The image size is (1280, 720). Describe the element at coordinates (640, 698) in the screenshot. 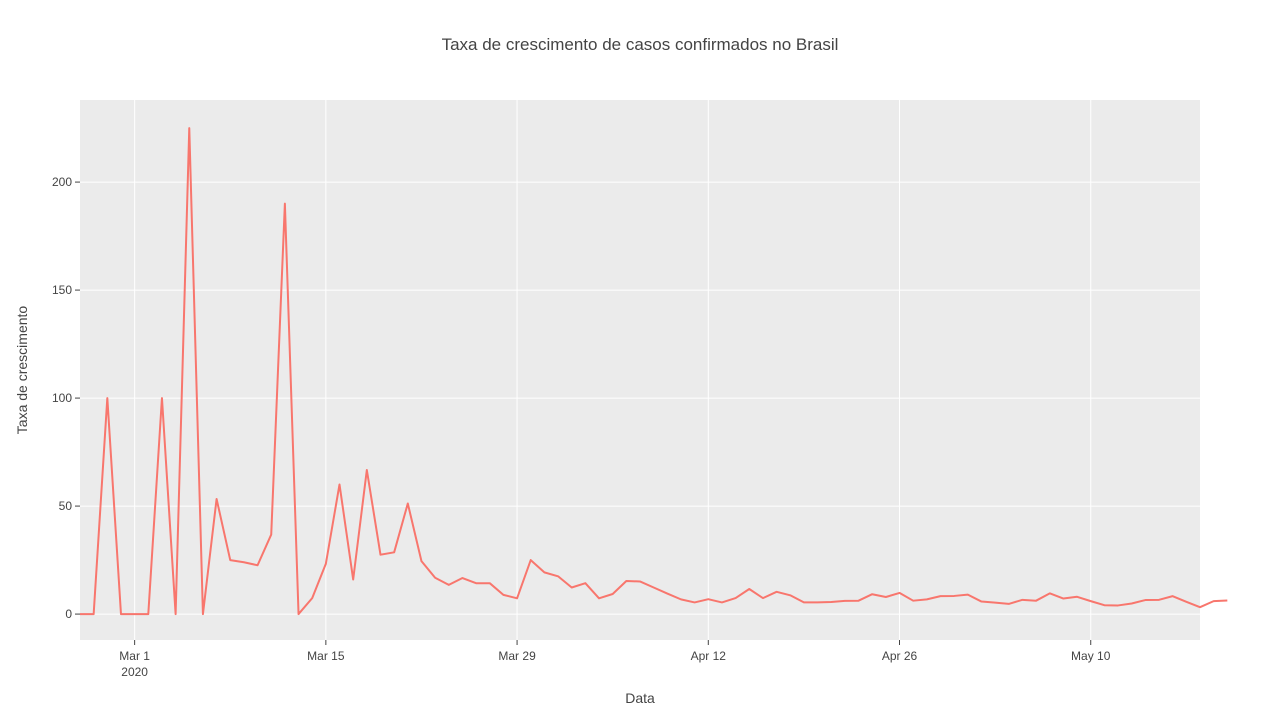

I see `x-axis-title: Data` at that location.